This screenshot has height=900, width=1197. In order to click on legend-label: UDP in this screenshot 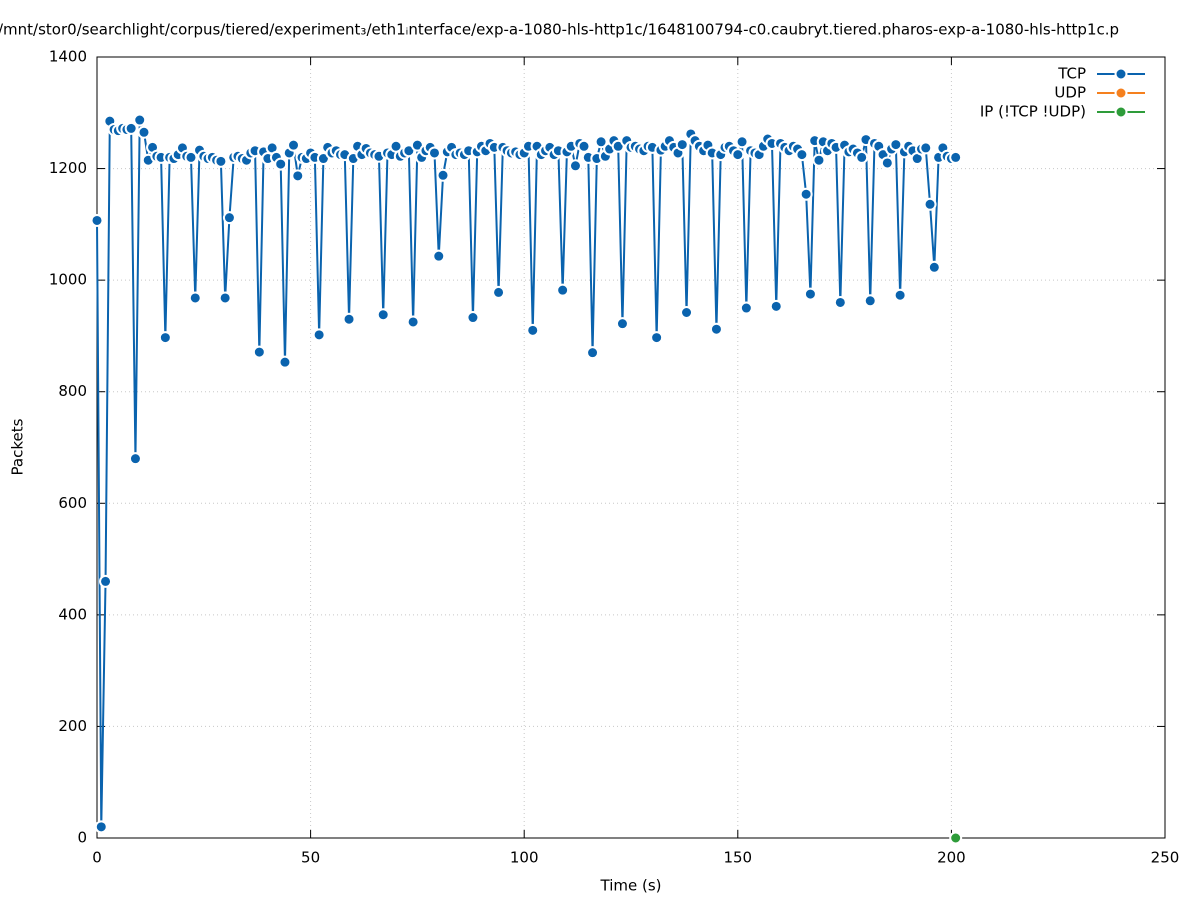, I will do `click(1070, 93)`.